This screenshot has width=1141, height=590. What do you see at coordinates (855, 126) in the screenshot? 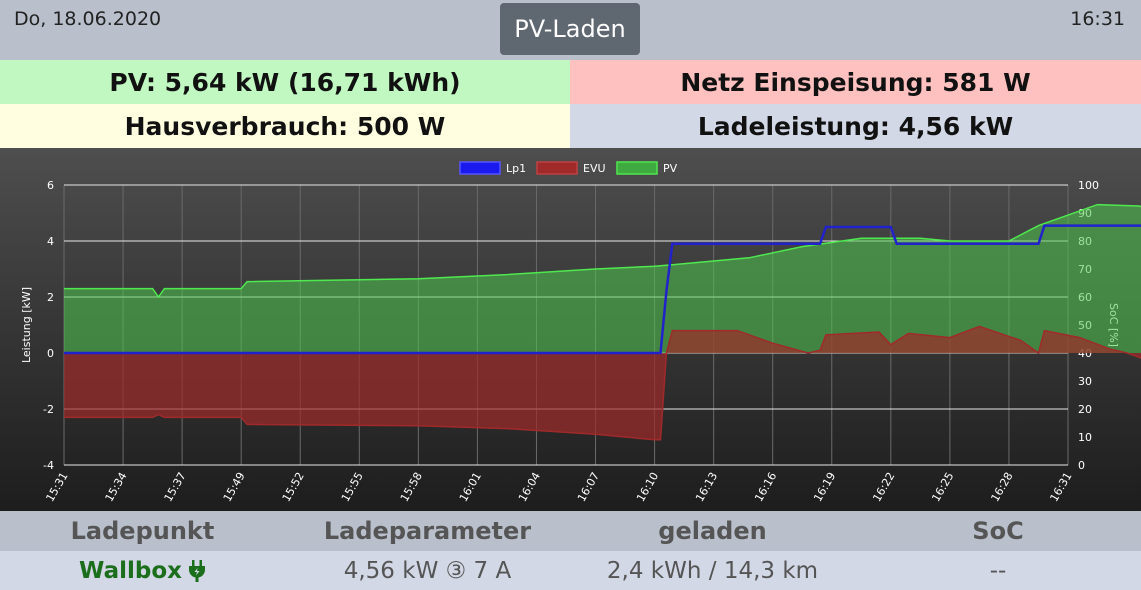
I see `charging-power-summary: Ladeleistung: 4,56 kW` at bounding box center [855, 126].